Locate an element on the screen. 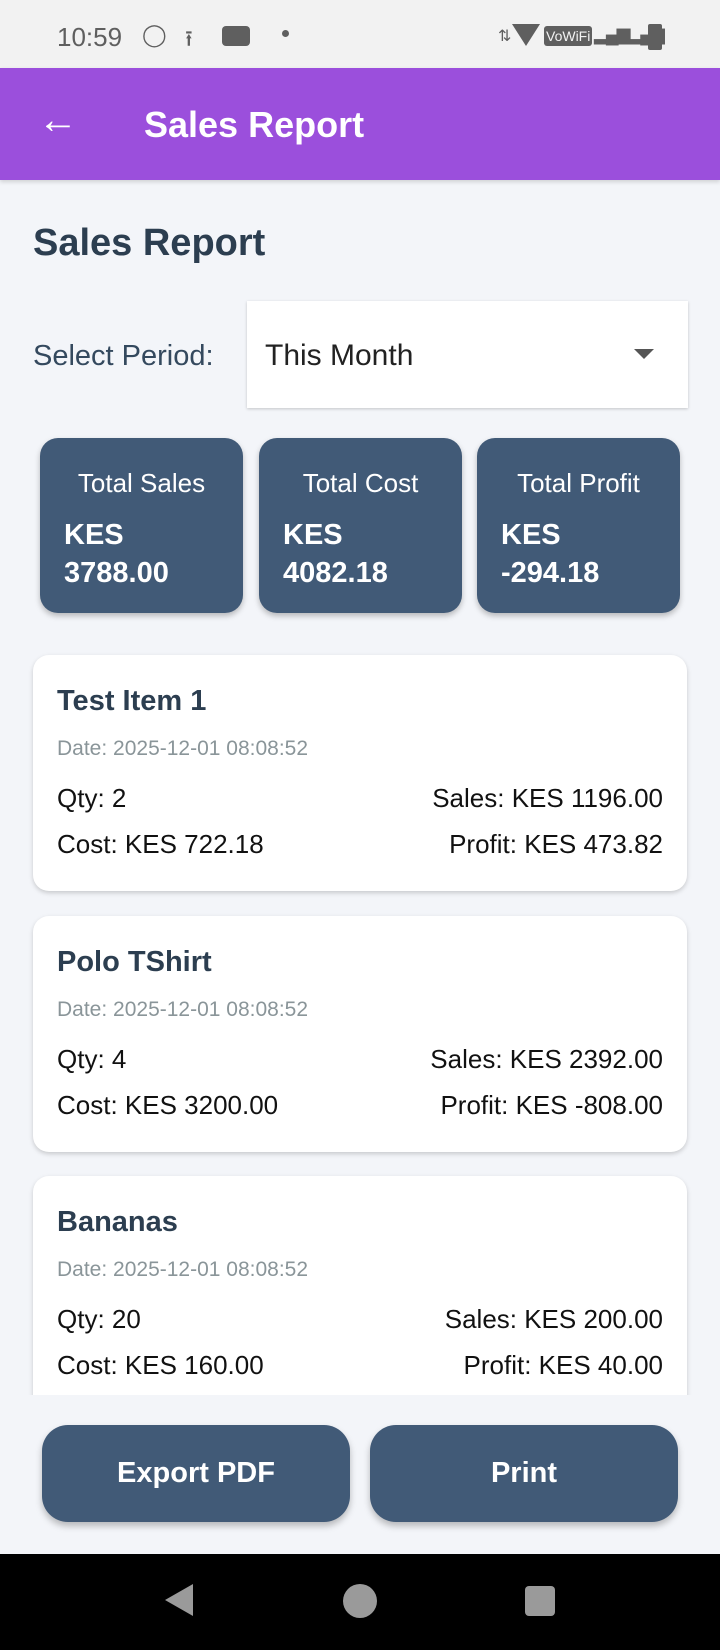 The width and height of the screenshot is (720, 1650). vowifi-icon: VoWiFi is located at coordinates (568, 36).